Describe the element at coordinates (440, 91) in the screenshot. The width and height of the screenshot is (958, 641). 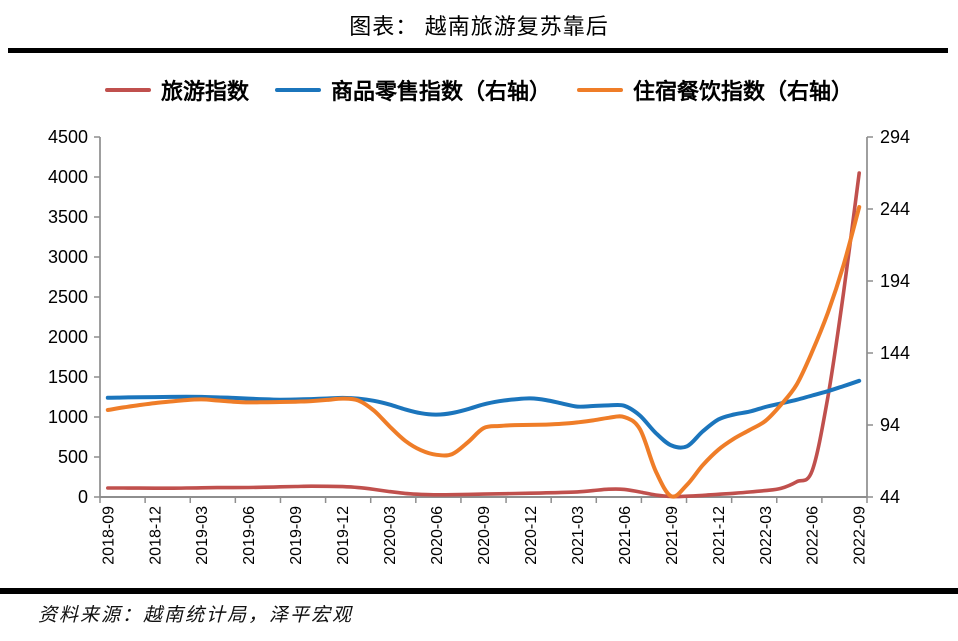
I see `legend-label-retail-index: 商品零售指数（右轴）` at that location.